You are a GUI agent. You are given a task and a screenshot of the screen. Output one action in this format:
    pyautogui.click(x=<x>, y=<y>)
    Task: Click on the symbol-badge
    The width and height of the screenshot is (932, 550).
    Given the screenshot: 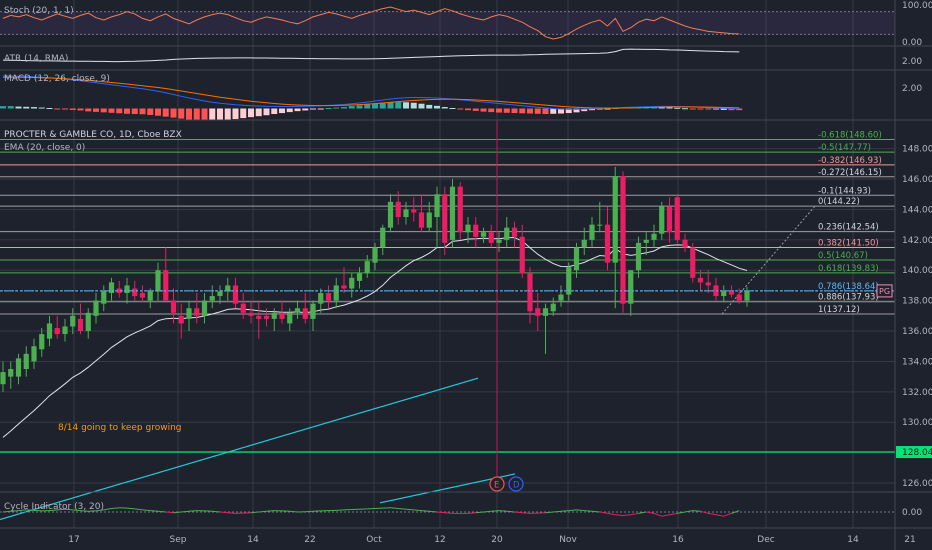 What is the action you would take?
    pyautogui.click(x=884, y=291)
    